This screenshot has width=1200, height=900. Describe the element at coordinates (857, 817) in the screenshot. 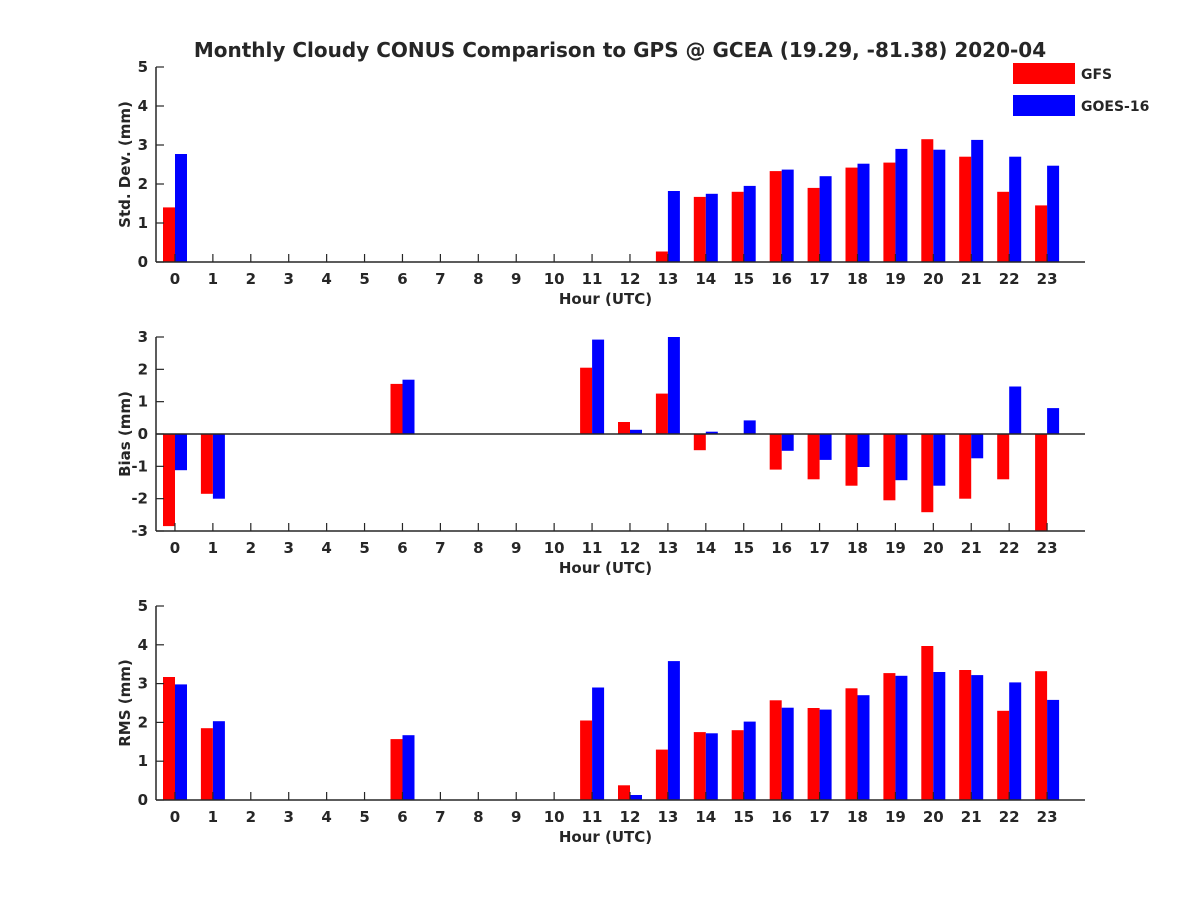

I see `x-tick-label: 18` at that location.